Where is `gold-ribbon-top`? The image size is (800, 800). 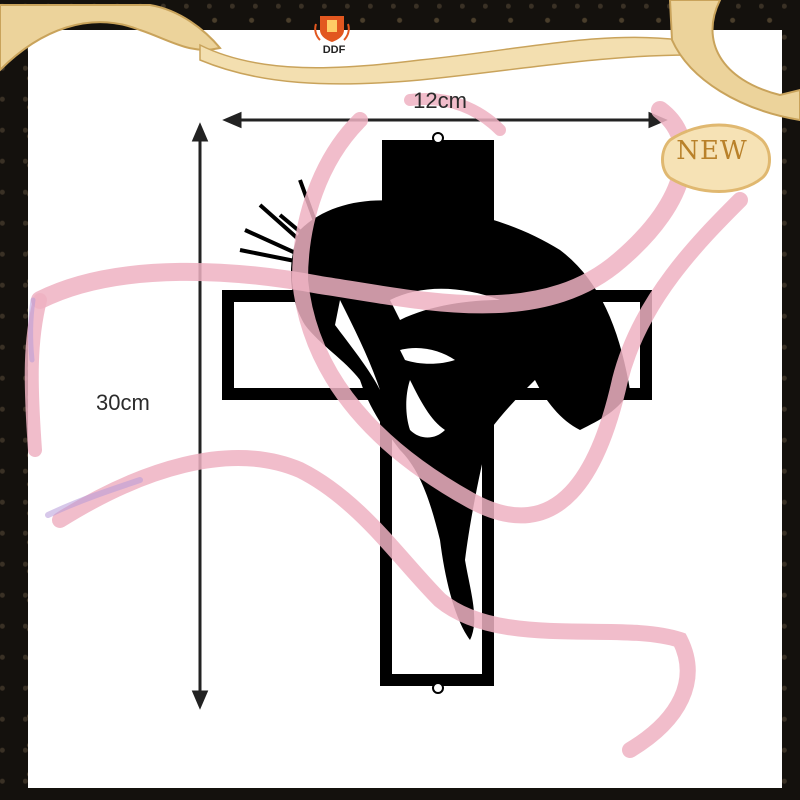 gold-ribbon-top is located at coordinates (445, 60).